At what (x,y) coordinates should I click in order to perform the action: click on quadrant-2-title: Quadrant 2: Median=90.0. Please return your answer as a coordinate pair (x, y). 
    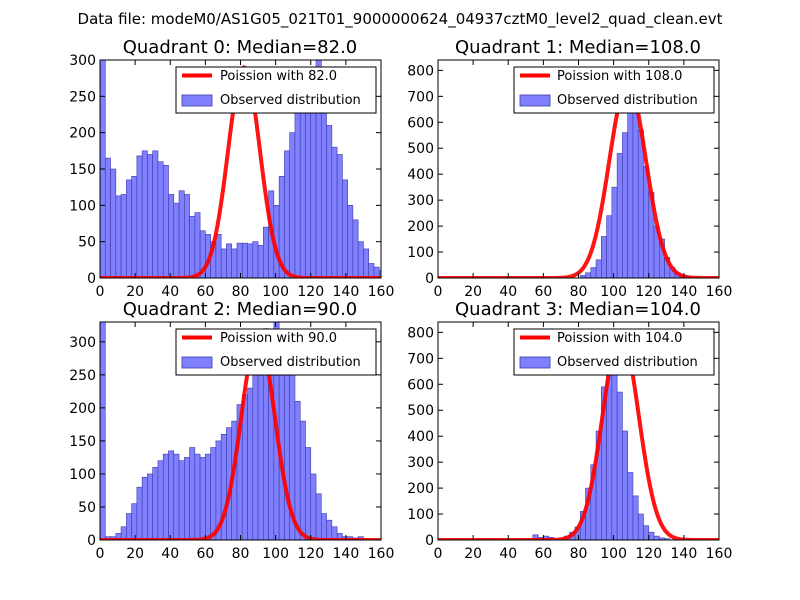
    Looking at the image, I should click on (240, 309).